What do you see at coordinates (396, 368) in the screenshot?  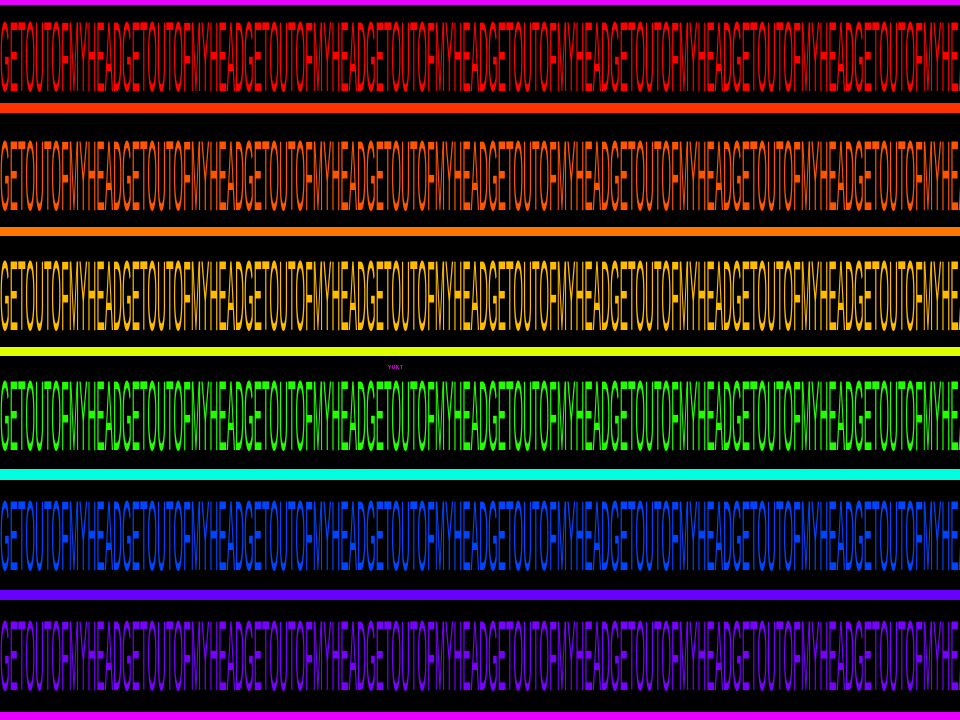 I see `tag-text: YUKT` at bounding box center [396, 368].